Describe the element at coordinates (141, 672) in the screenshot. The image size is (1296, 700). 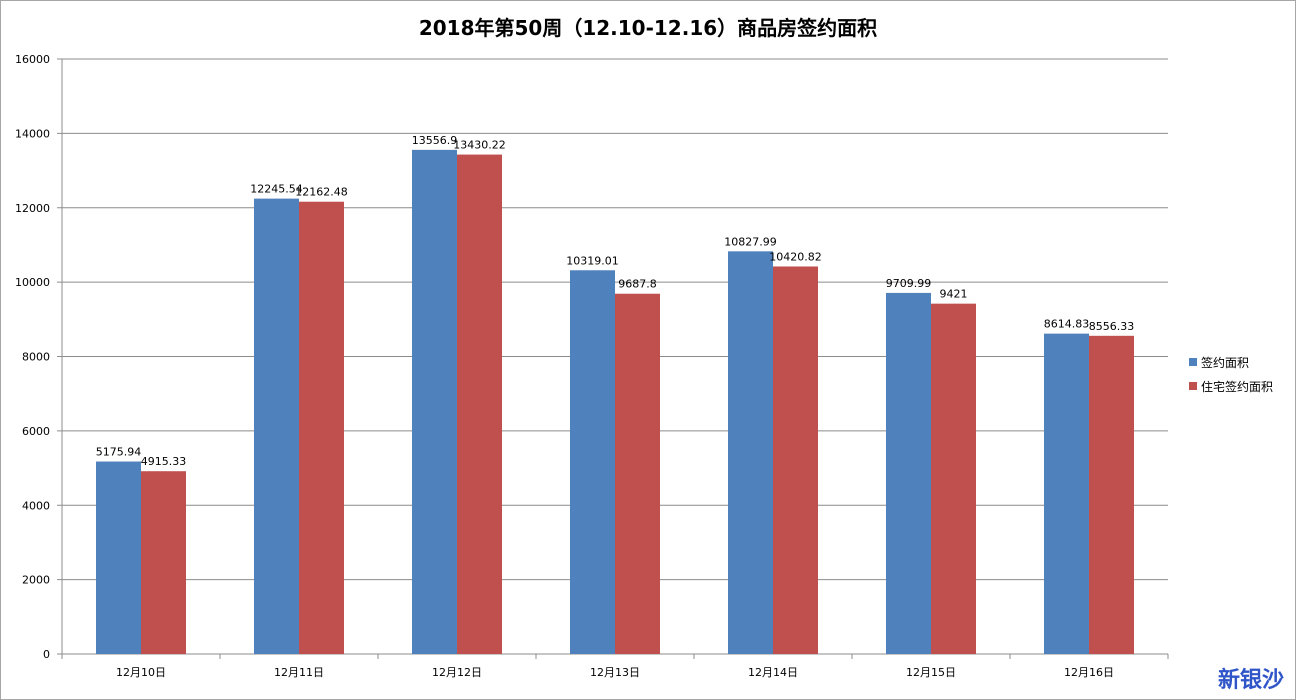
I see `x-tick-label: 12月10日` at that location.